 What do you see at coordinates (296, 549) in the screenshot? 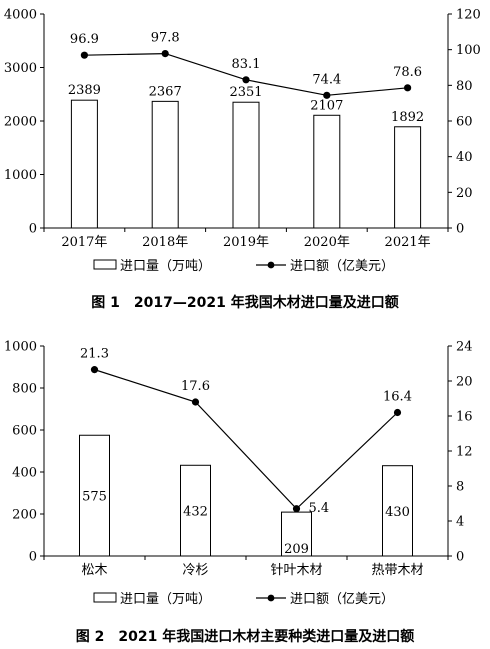
I see `bar-value-label: 209` at bounding box center [296, 549].